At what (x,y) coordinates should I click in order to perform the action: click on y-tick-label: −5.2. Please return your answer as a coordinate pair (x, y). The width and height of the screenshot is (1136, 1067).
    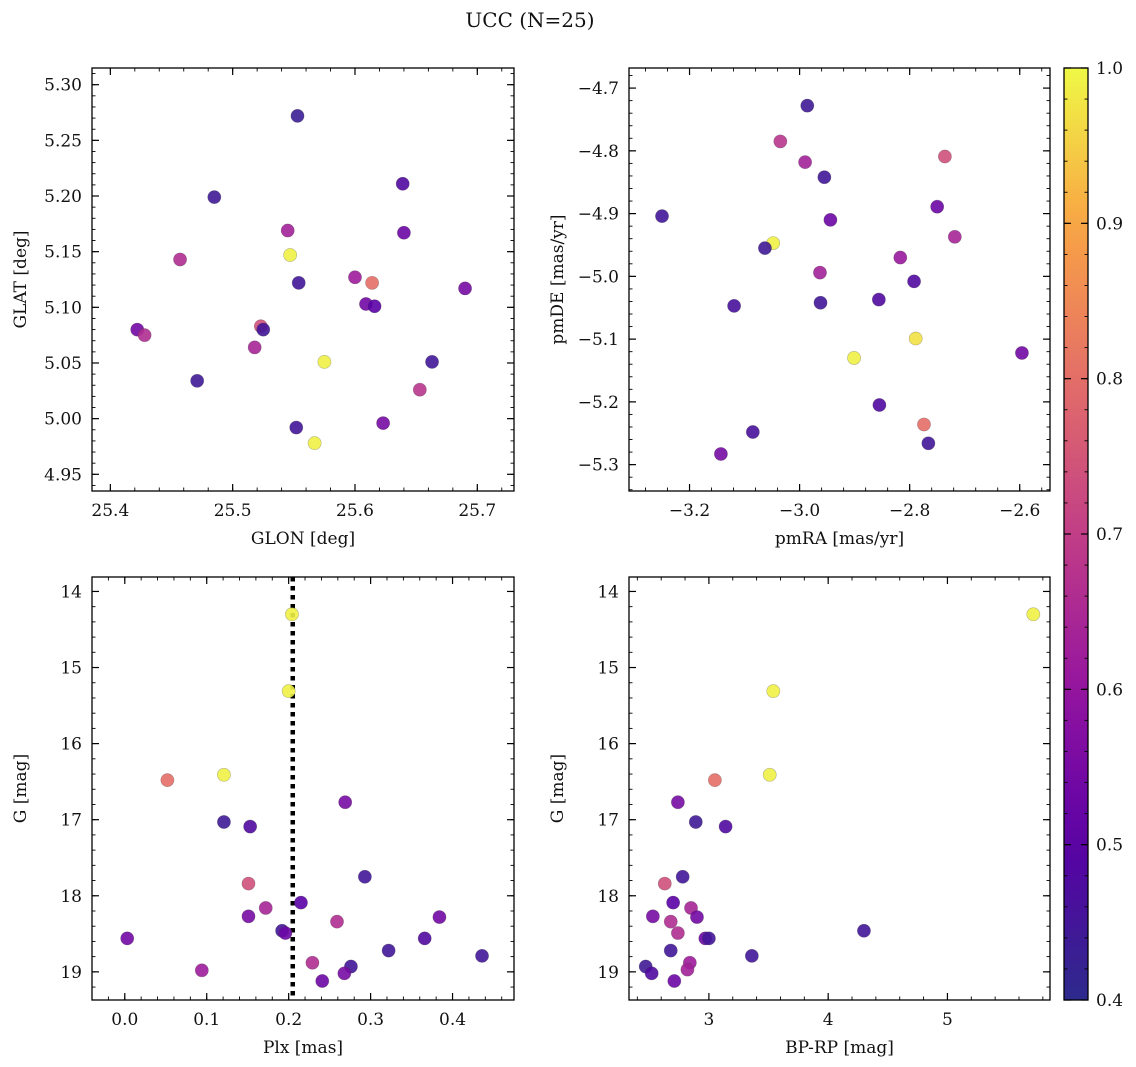
    Looking at the image, I should click on (598, 403).